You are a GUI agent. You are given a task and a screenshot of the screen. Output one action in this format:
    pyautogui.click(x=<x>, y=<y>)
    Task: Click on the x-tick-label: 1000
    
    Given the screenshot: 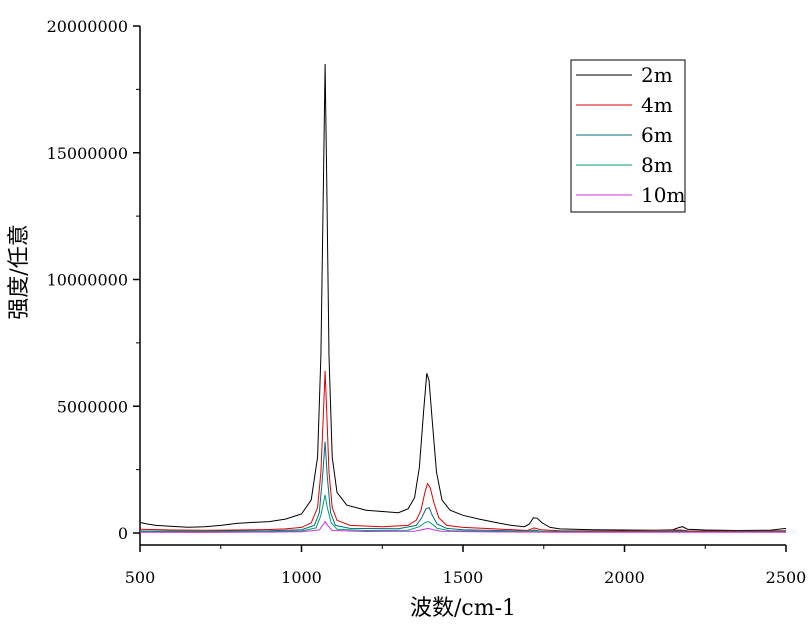 What is the action you would take?
    pyautogui.click(x=301, y=577)
    